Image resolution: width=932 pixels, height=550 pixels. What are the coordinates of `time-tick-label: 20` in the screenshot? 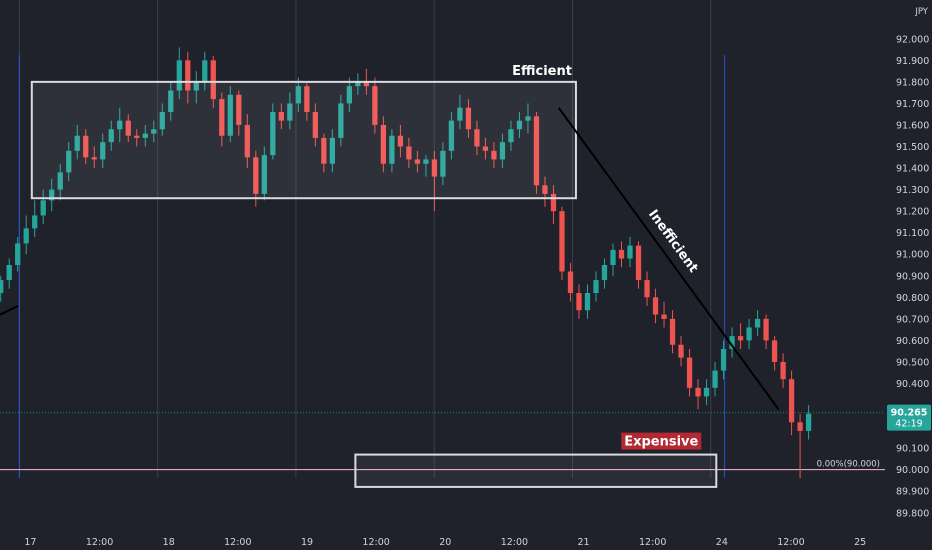 It's located at (445, 542).